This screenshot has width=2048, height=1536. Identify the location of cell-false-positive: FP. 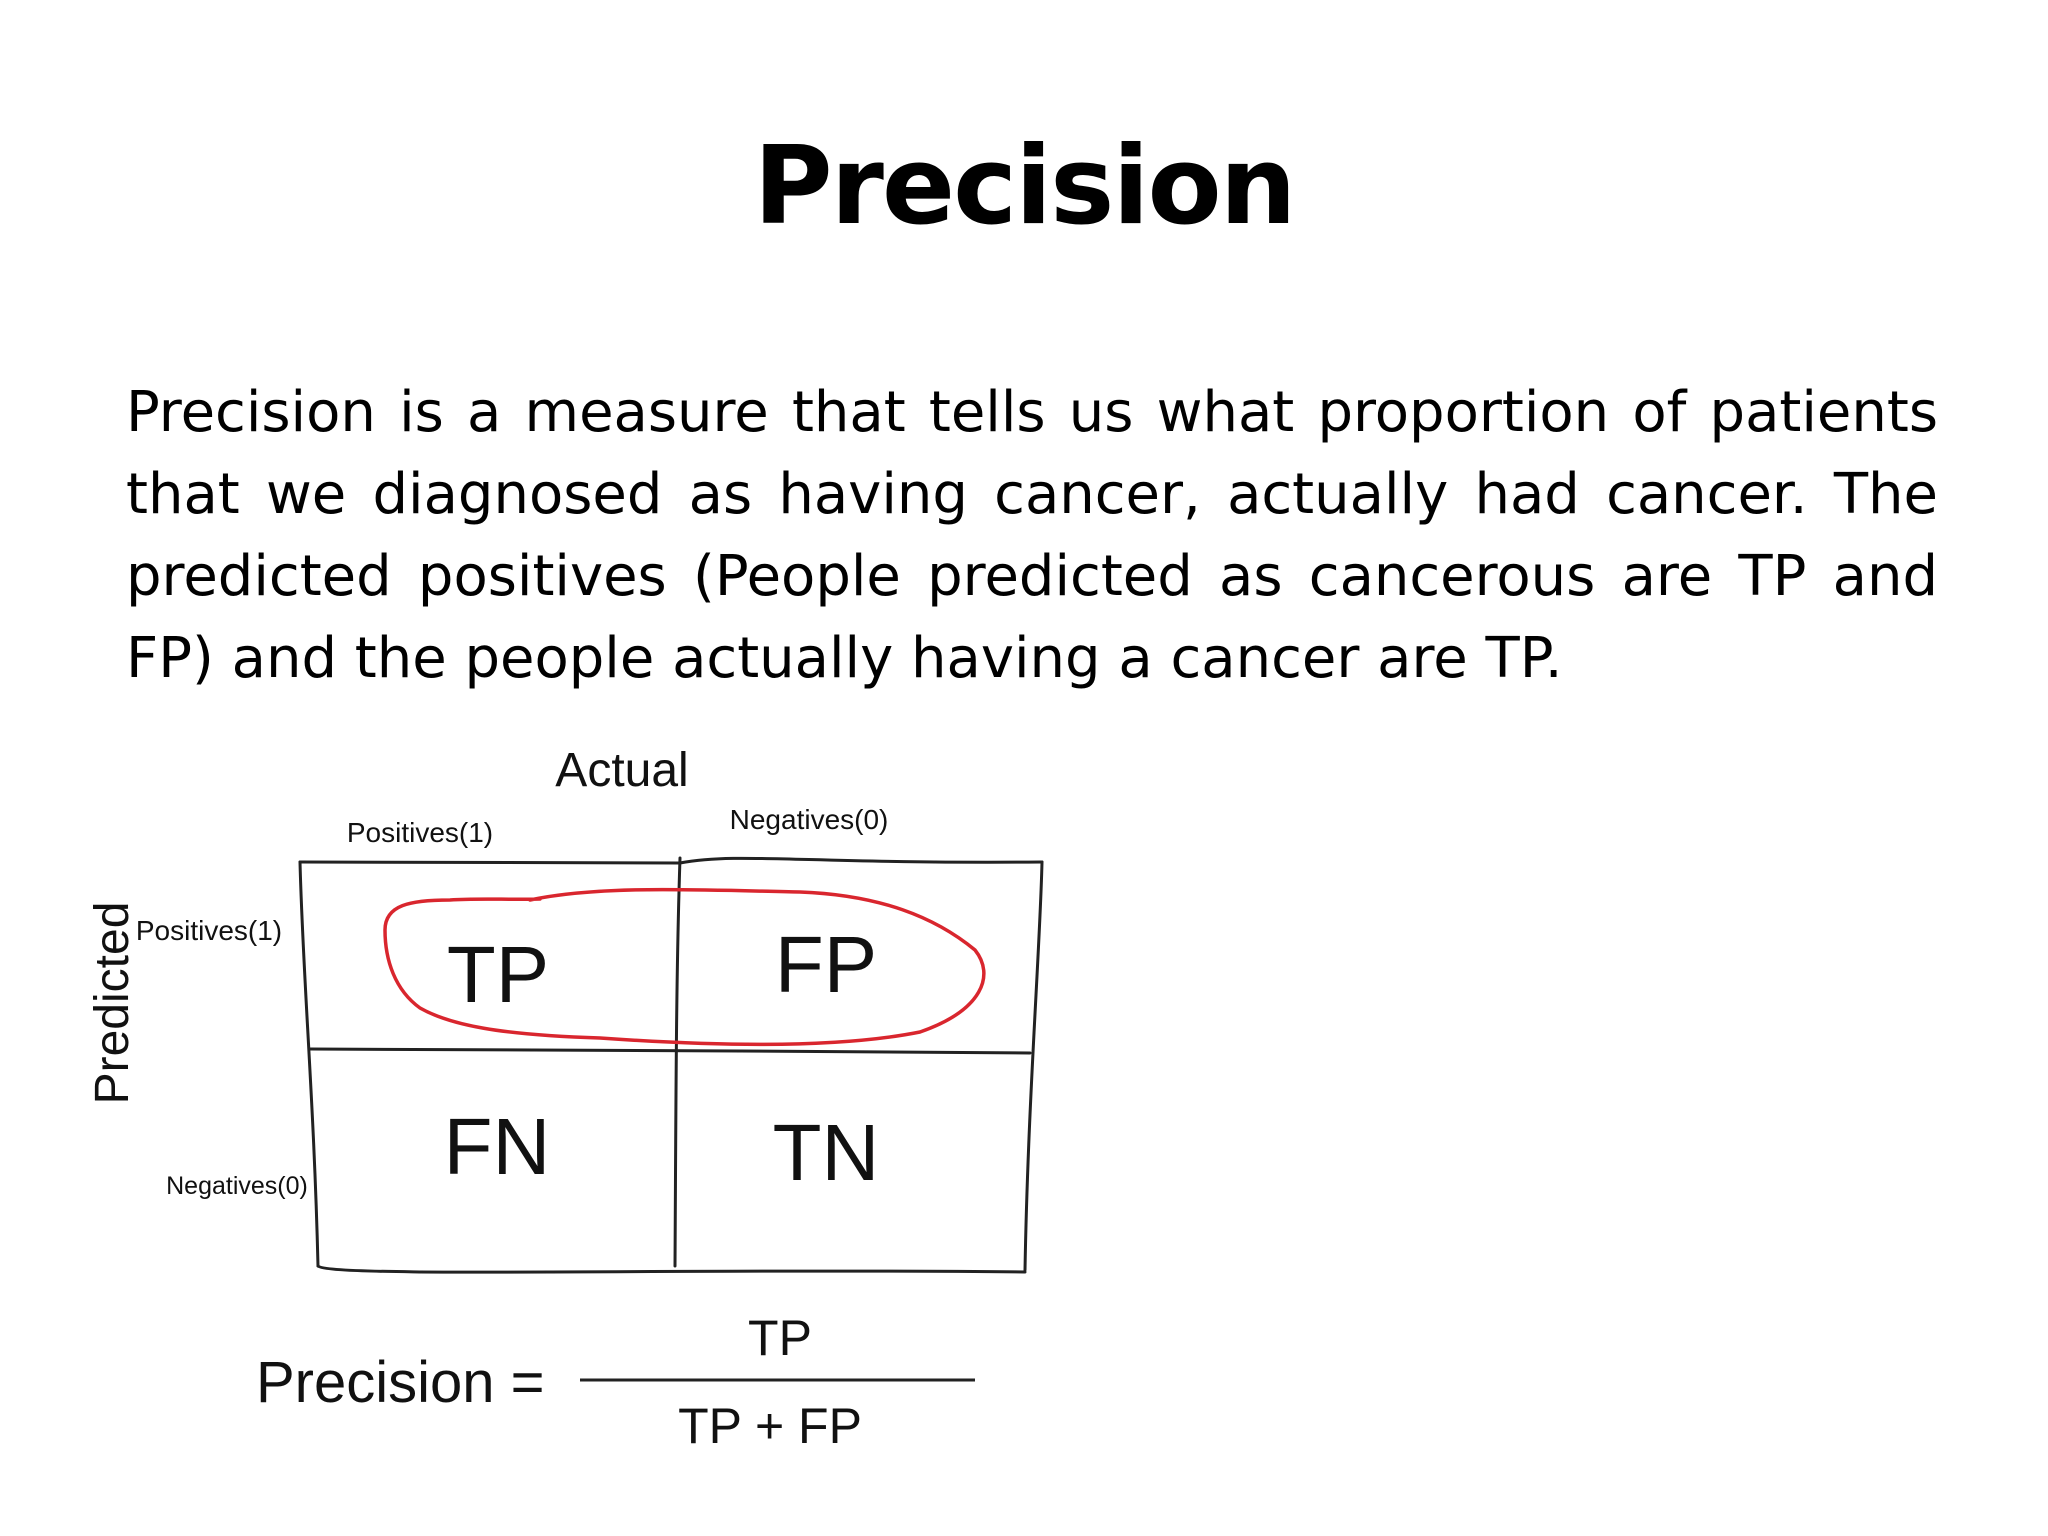
(826, 964).